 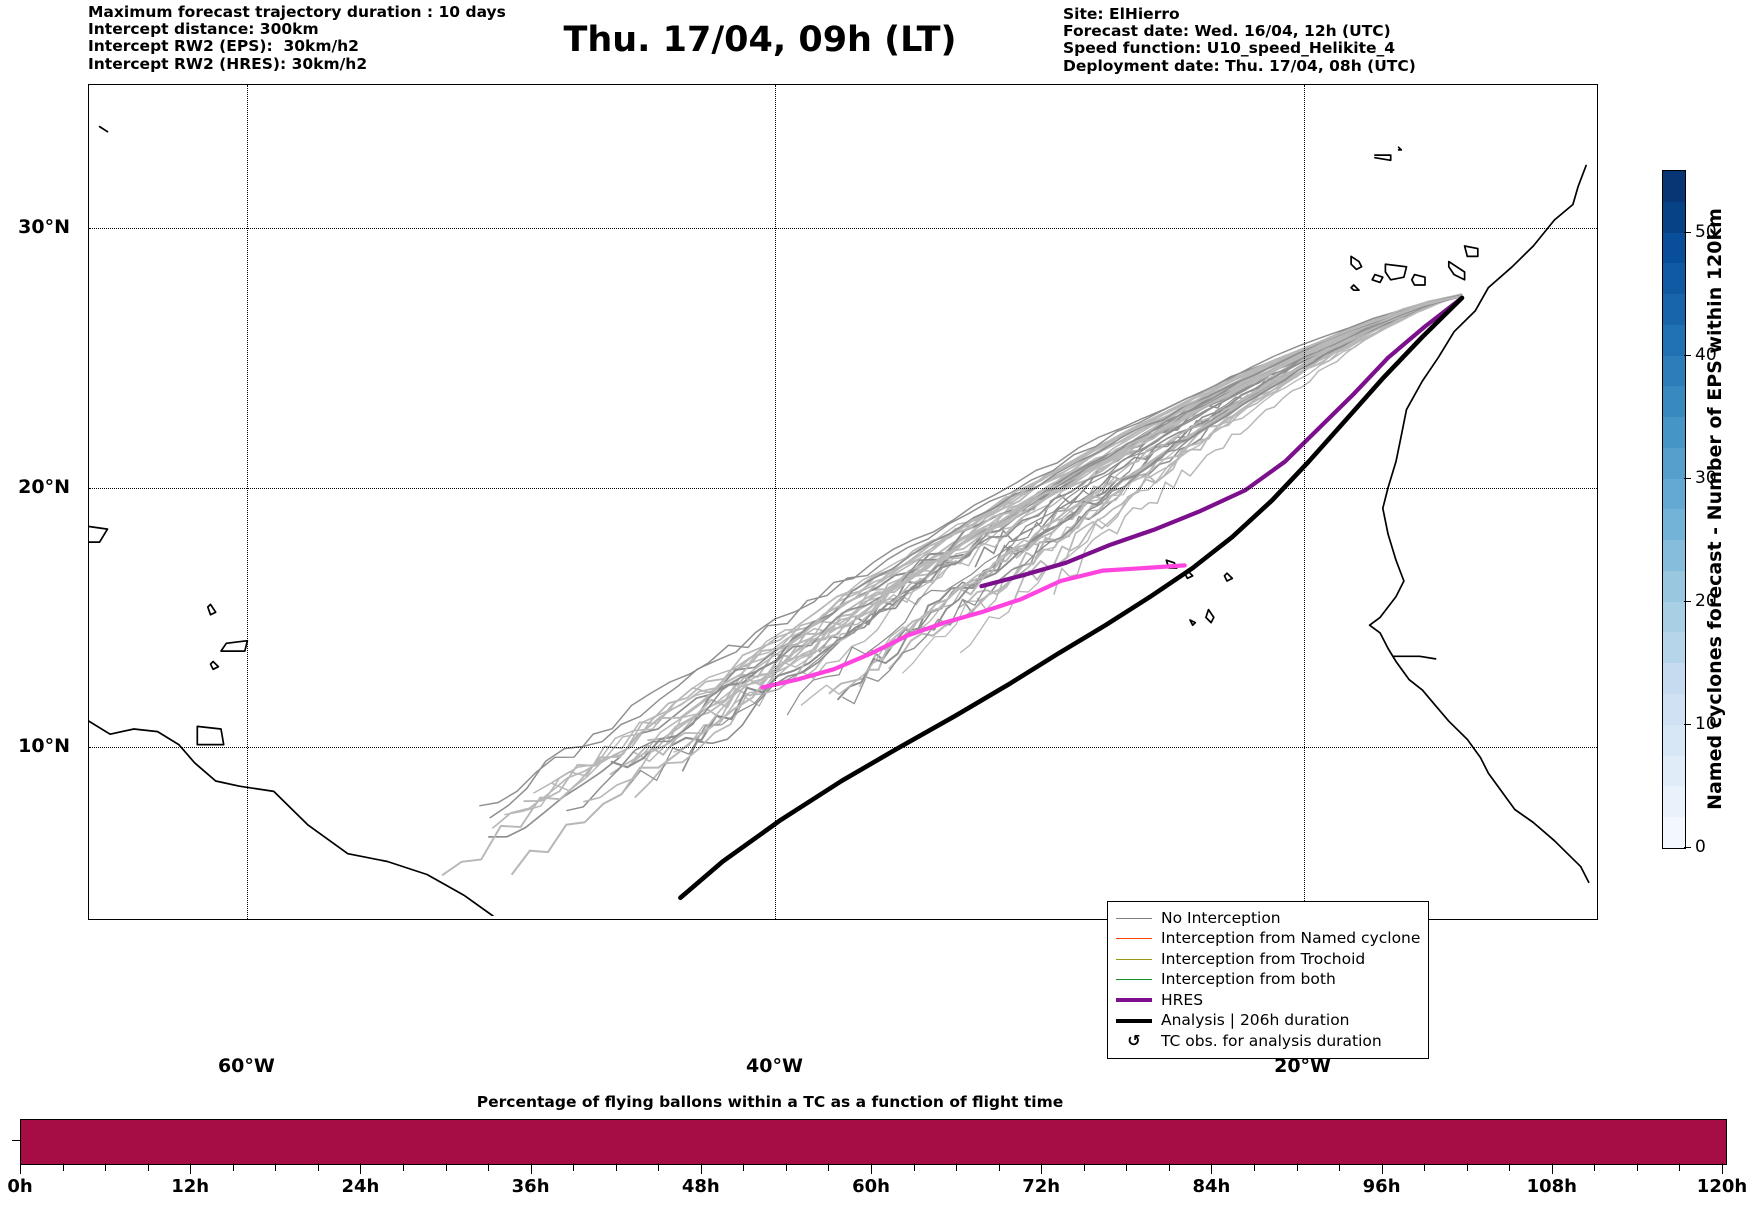 I want to click on bar-tick-label: 12h, so click(x=190, y=1186).